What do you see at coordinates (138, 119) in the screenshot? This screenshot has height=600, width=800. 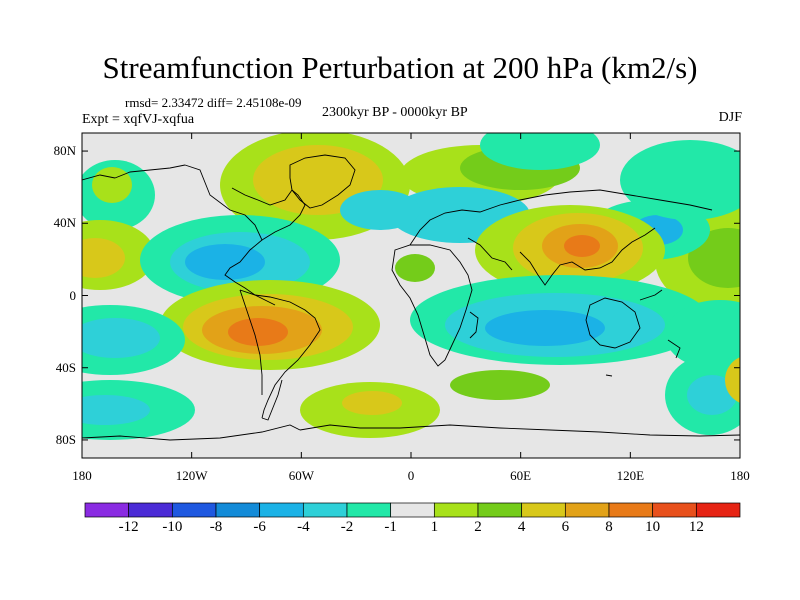 I see `experiment-label: Expt = xqfVJ-xqfua` at bounding box center [138, 119].